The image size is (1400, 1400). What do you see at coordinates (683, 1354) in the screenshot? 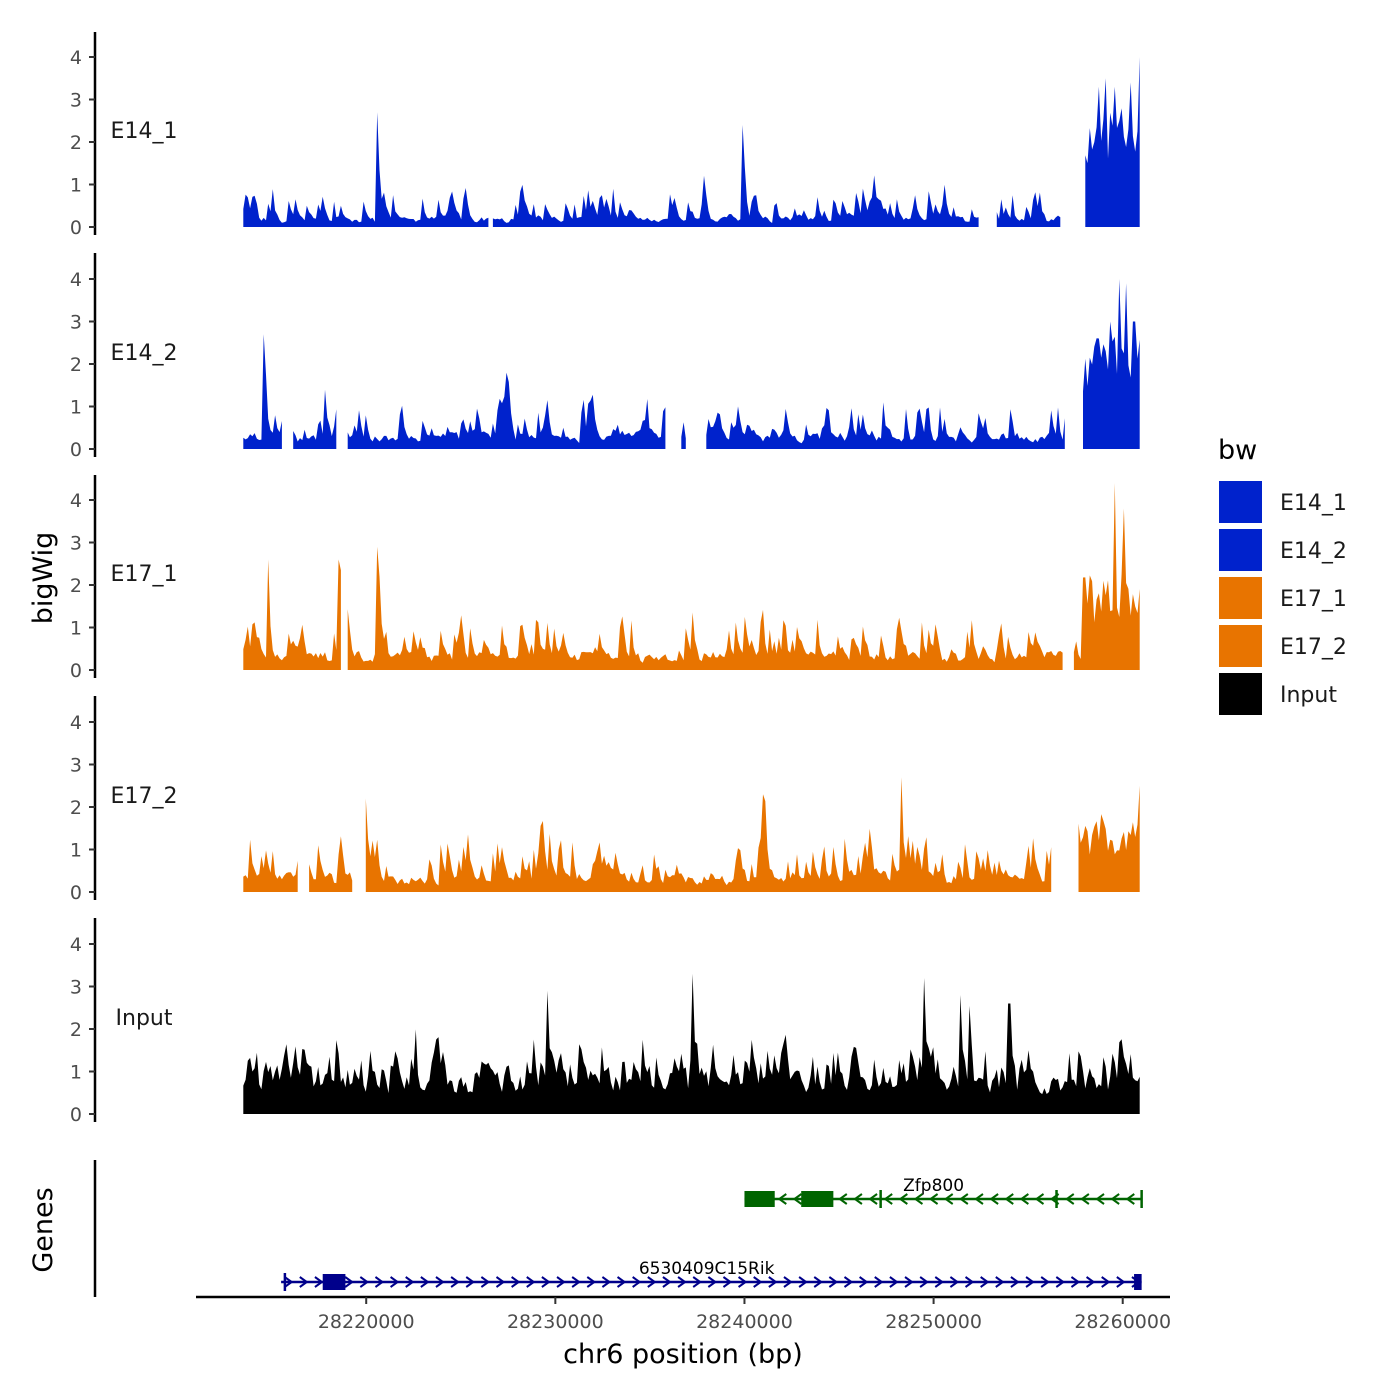
I see `x-axis-title: chr6 position (bp)` at bounding box center [683, 1354].